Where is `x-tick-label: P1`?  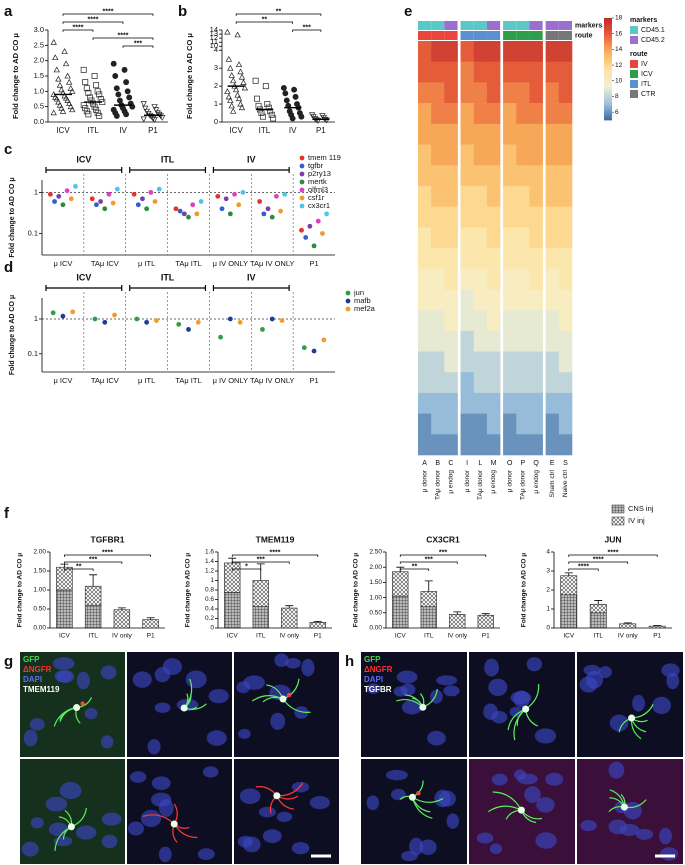 x-tick-label: P1 is located at coordinates (318, 636).